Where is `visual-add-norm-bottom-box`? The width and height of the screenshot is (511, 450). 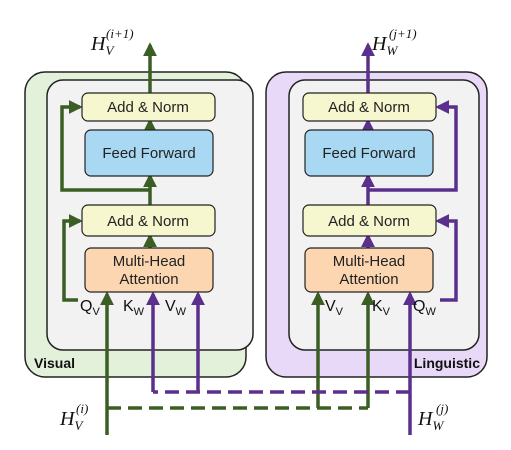 visual-add-norm-bottom-box is located at coordinates (148, 220).